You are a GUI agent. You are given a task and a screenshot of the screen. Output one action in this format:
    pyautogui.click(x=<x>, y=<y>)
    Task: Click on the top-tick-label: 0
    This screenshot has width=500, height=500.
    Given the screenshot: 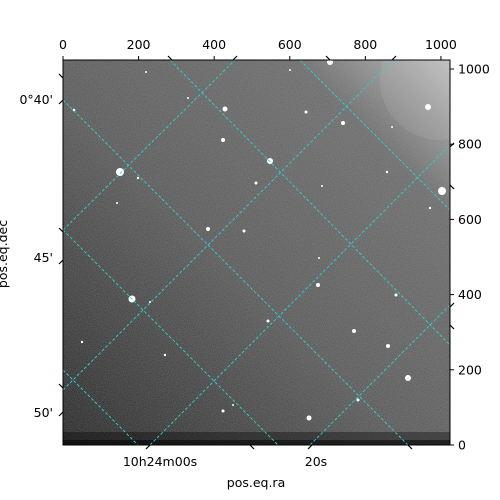 What is the action you would take?
    pyautogui.click(x=63, y=44)
    